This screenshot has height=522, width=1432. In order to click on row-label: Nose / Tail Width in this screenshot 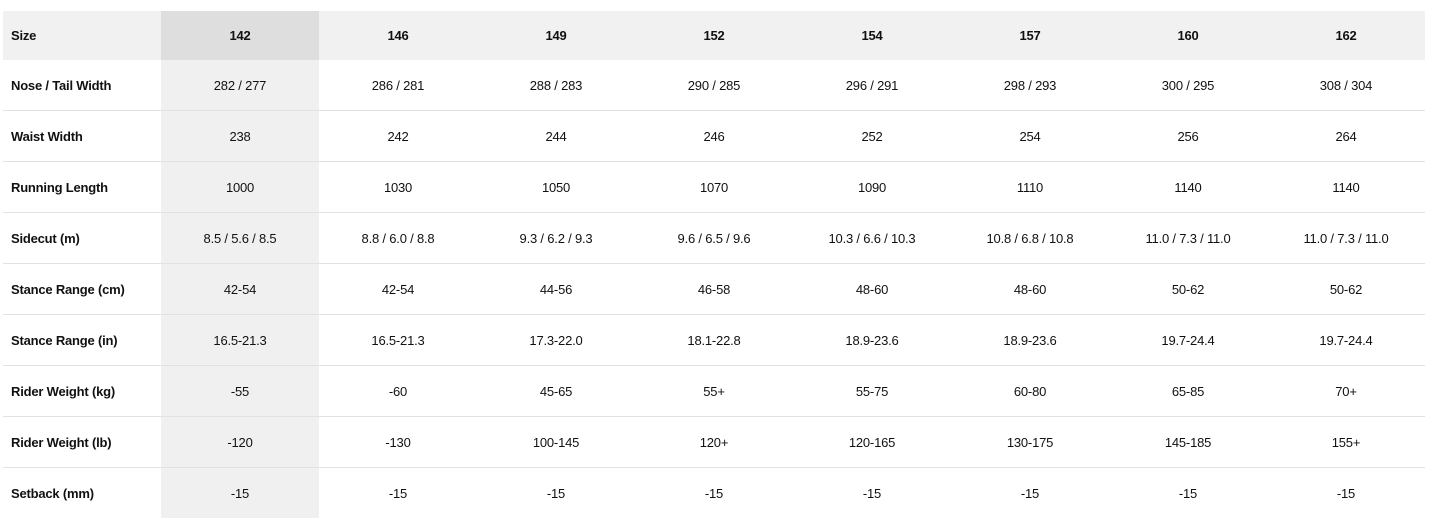, I will do `click(82, 85)`.